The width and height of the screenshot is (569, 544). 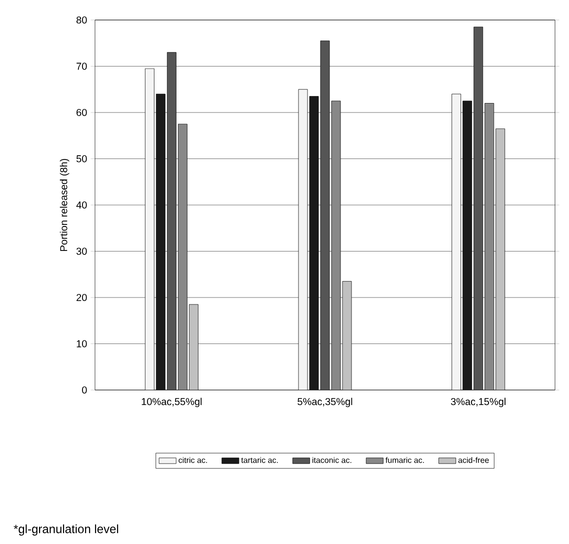 I want to click on y-tick-label: 70, so click(x=81, y=66).